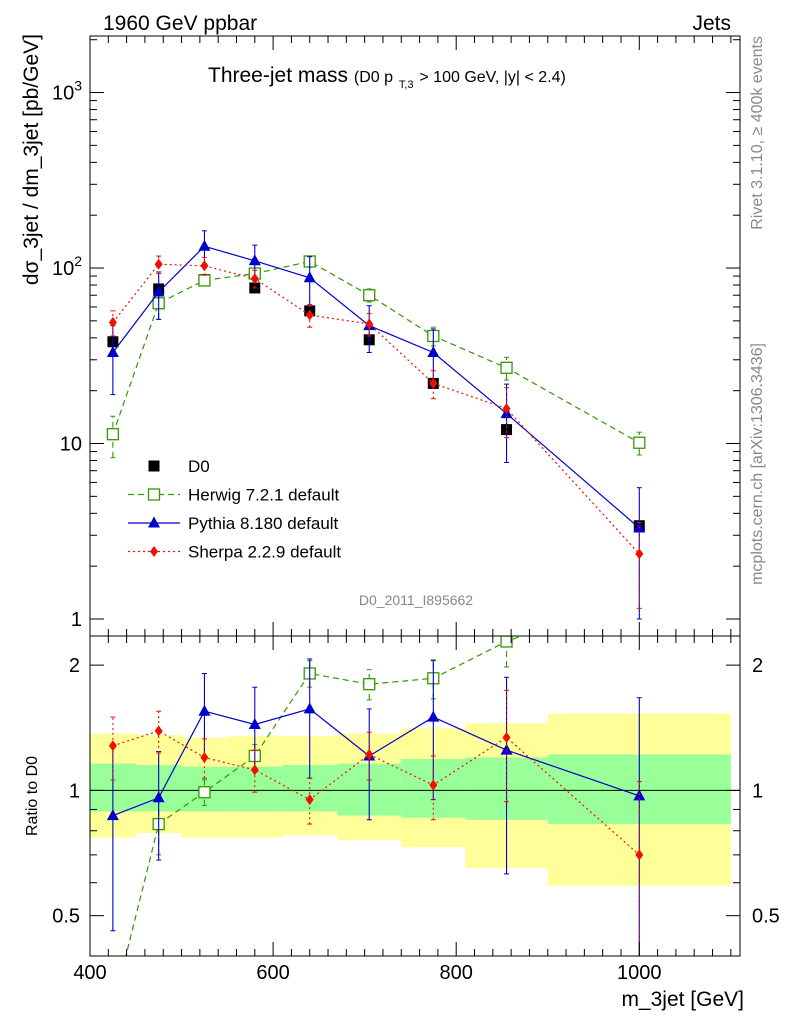  I want to click on main-ytick-label: 10³, so click(67, 91).